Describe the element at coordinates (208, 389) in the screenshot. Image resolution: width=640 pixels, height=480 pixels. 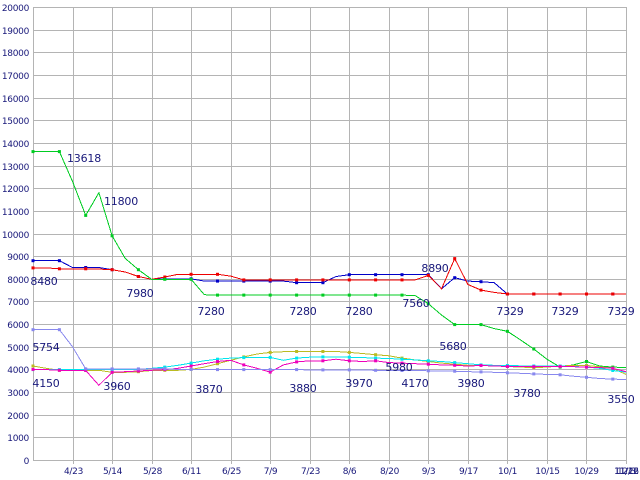
I see `value-annotation: 3870` at that location.